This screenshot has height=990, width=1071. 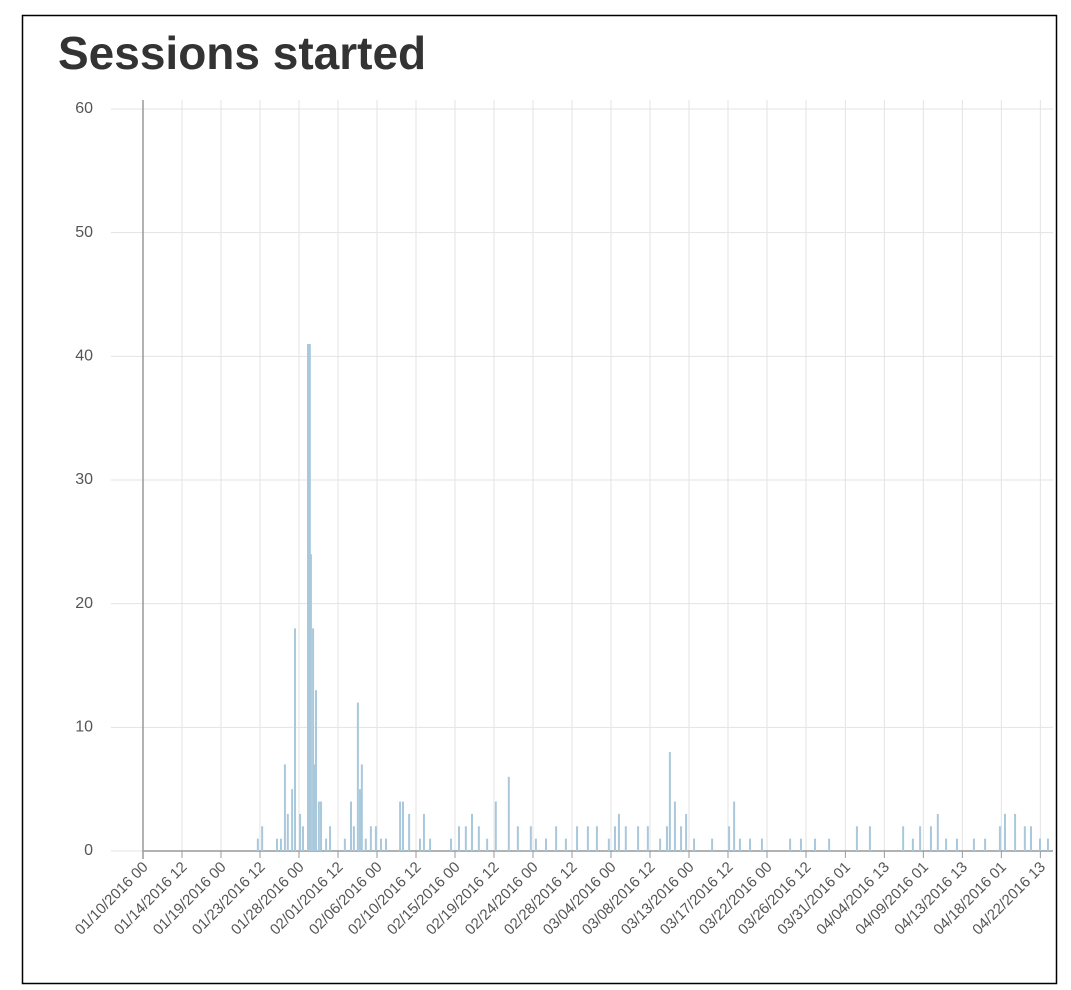 What do you see at coordinates (84, 479) in the screenshot?
I see `y-tick-label: 30` at bounding box center [84, 479].